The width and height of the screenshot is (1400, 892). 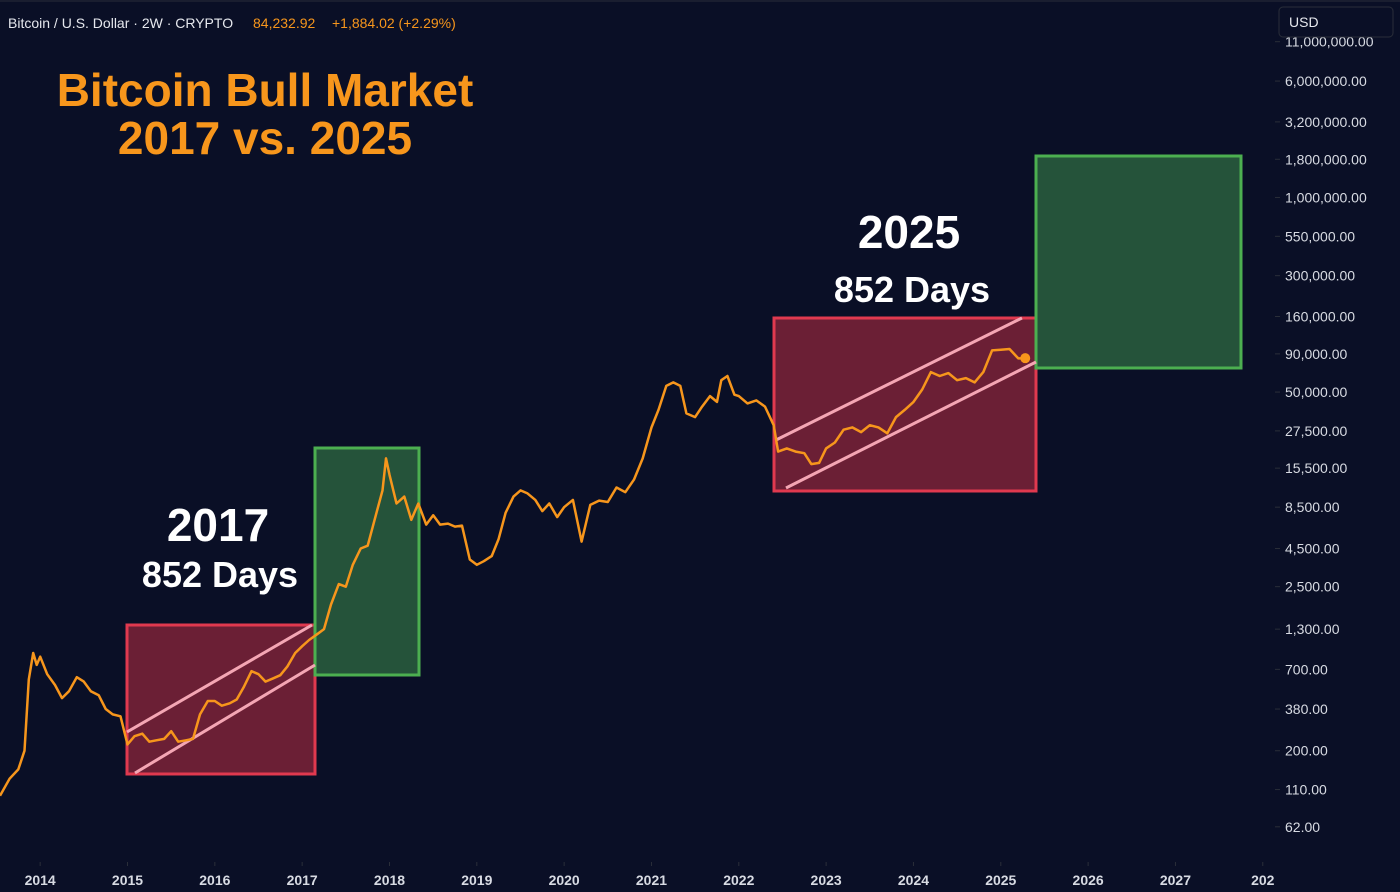 I want to click on y-tick-label: 90,000.00, so click(x=1316, y=354).